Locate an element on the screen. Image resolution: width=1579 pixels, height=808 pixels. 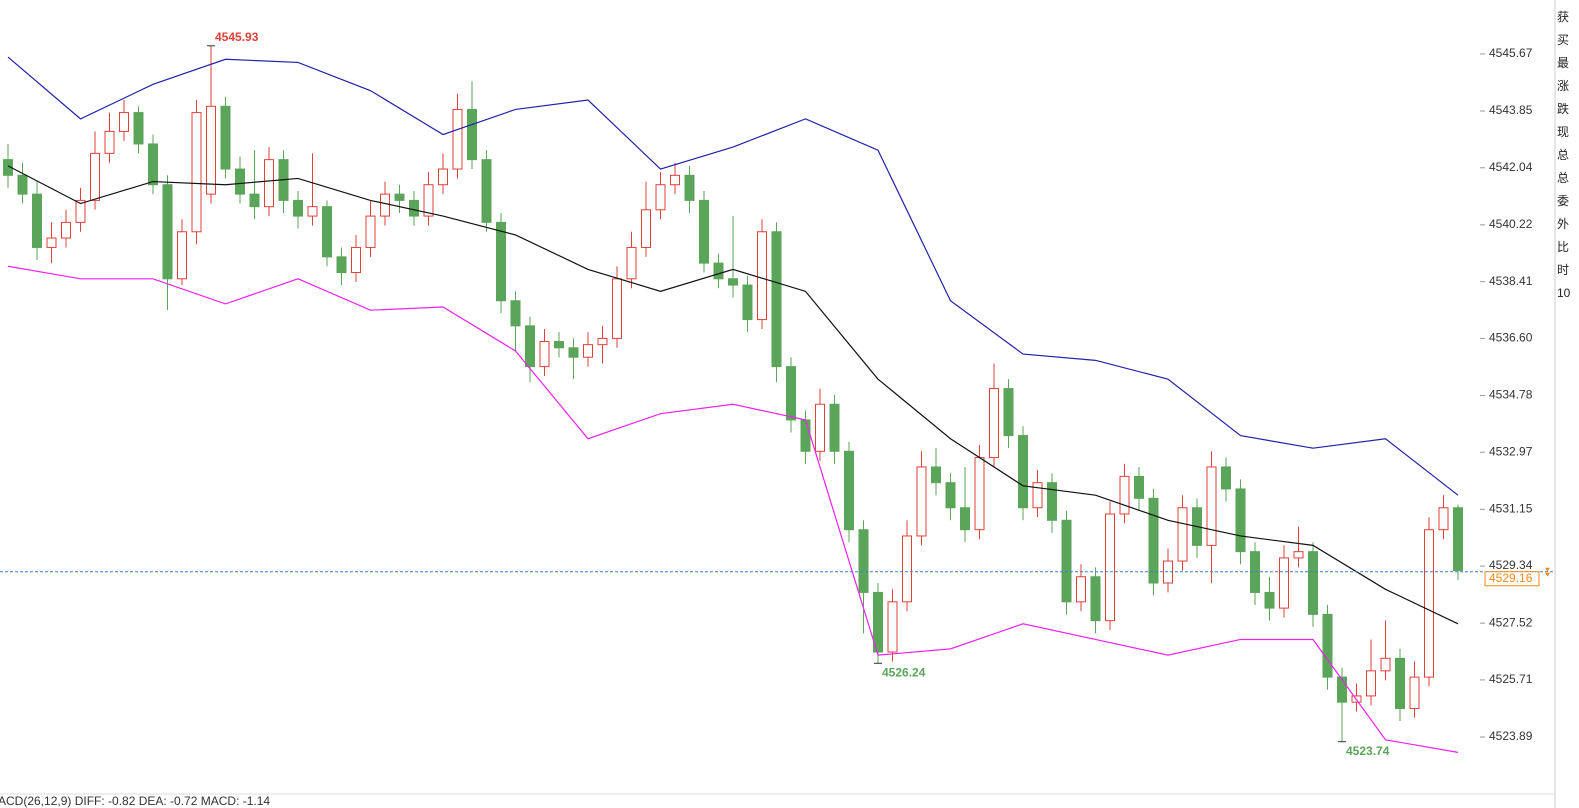
last-price-arrow is located at coordinates (1547, 572).